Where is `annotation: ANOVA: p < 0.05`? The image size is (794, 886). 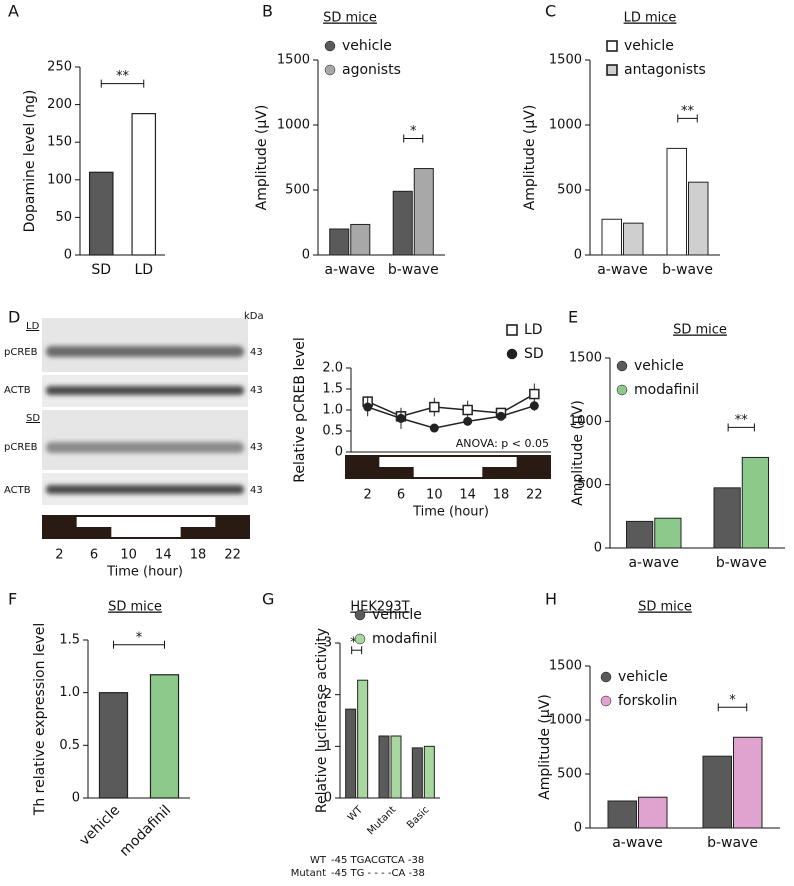
annotation: ANOVA: p < 0.05 is located at coordinates (502, 443).